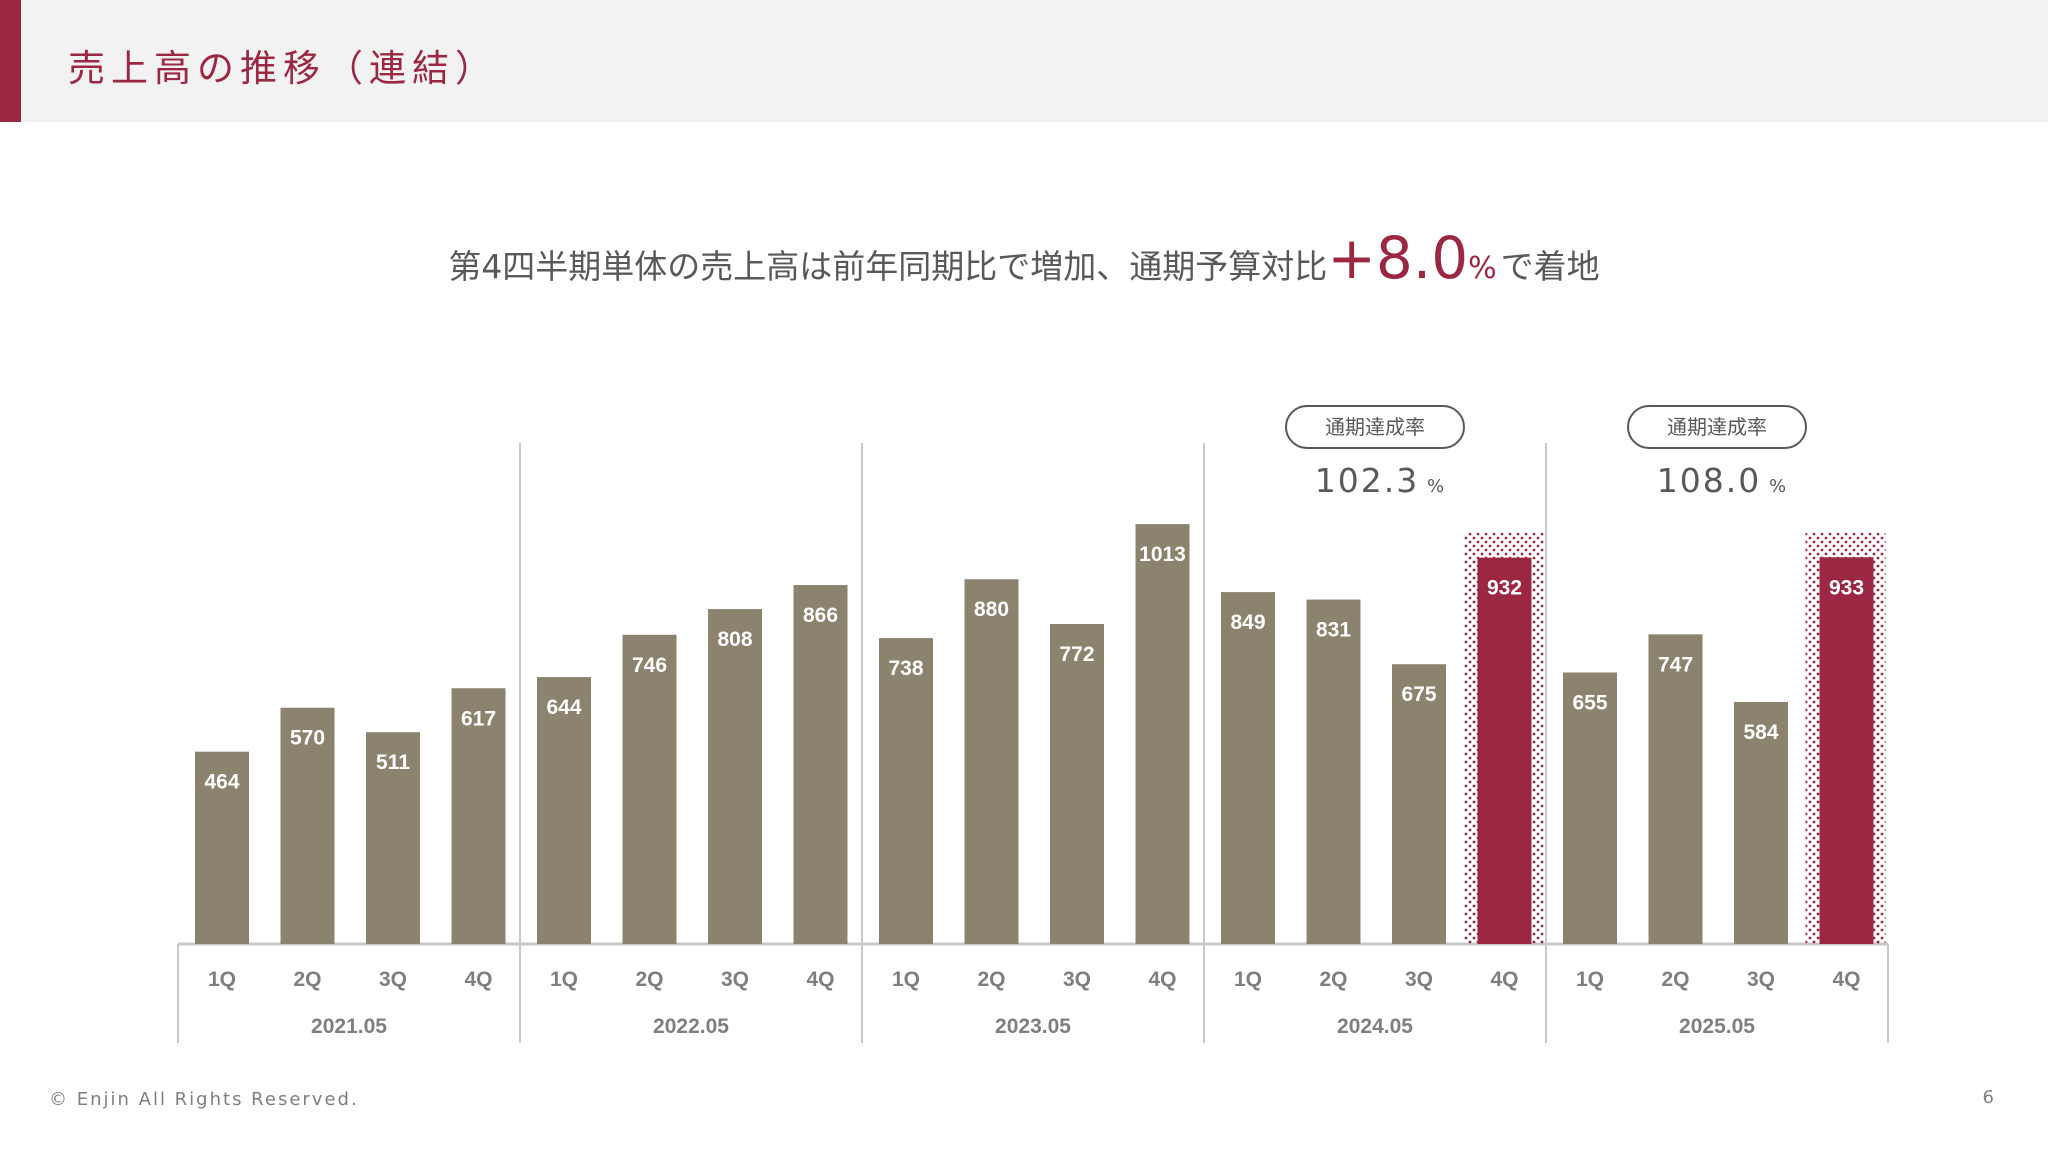 The height and width of the screenshot is (1152, 2048). I want to click on bar-value-label: 511, so click(393, 762).